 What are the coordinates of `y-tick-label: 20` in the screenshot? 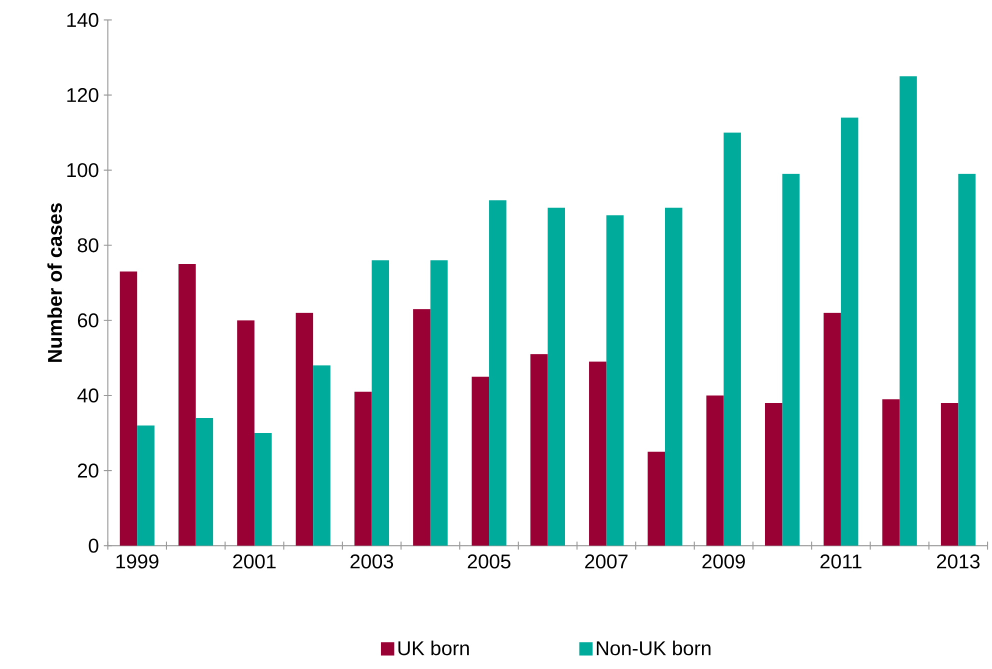 It's located at (88, 470).